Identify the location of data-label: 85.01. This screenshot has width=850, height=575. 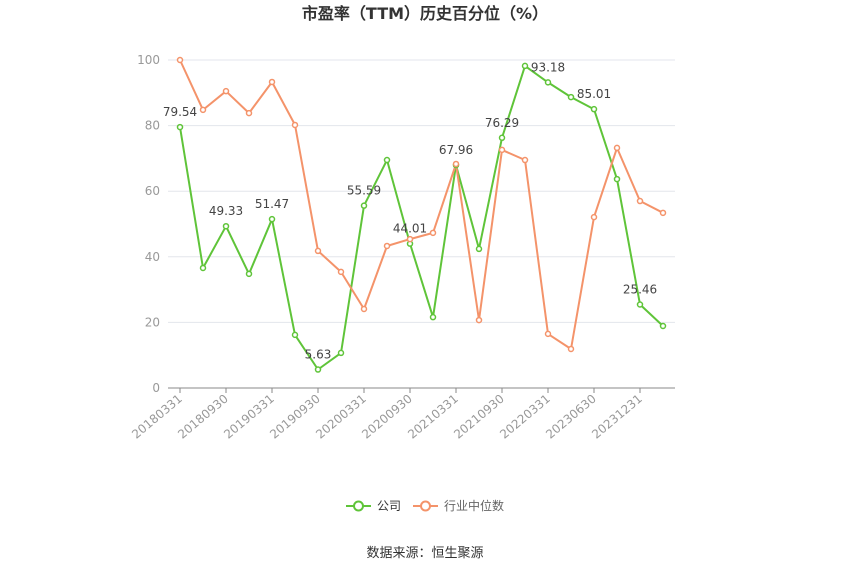
(594, 94).